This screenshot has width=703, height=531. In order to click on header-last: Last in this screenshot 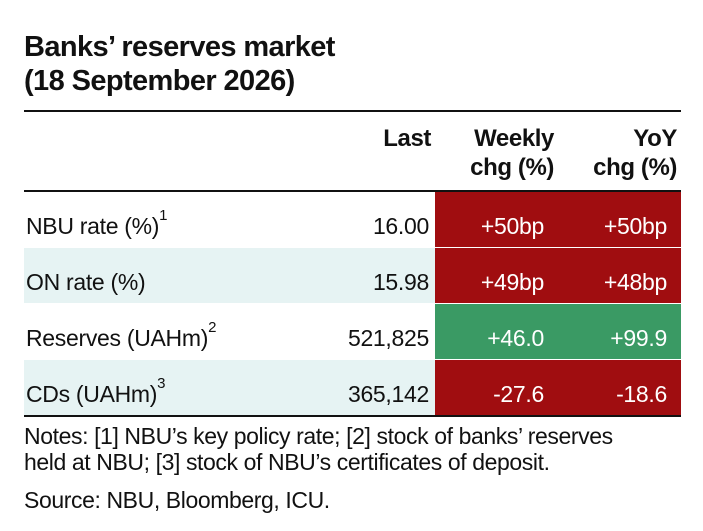, I will do `click(407, 138)`.